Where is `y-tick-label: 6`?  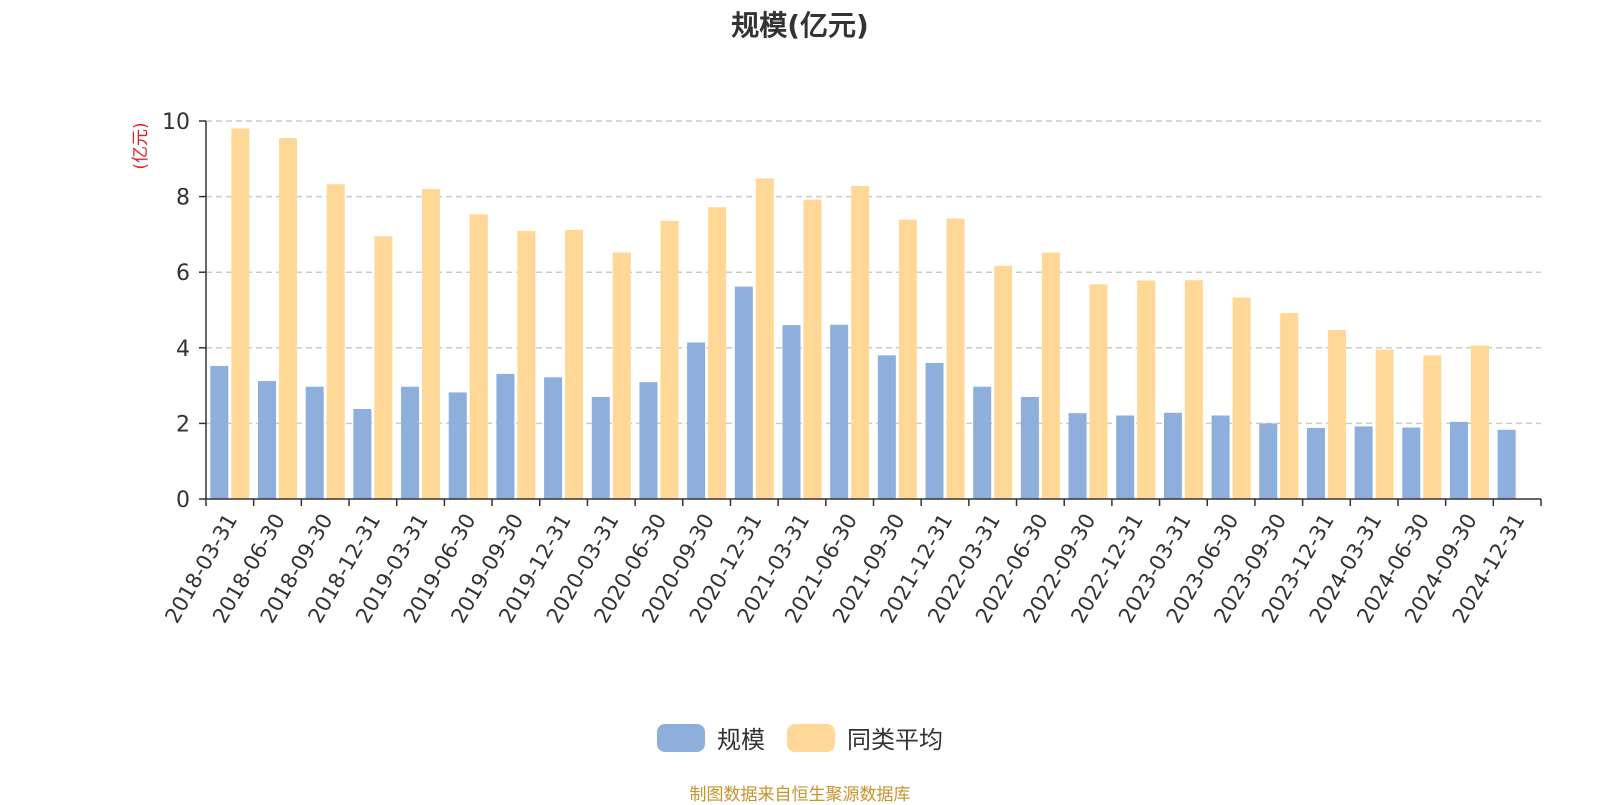 y-tick-label: 6 is located at coordinates (183, 273).